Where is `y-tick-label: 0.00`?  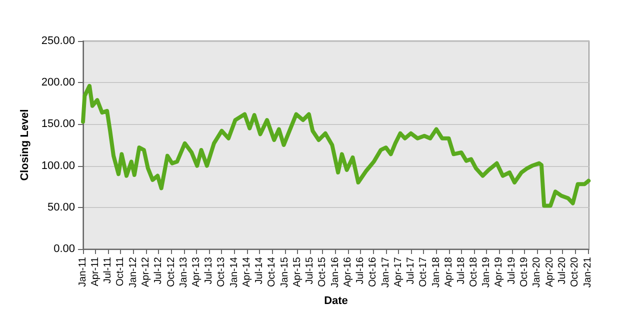 y-tick-label: 0.00 is located at coordinates (64, 249).